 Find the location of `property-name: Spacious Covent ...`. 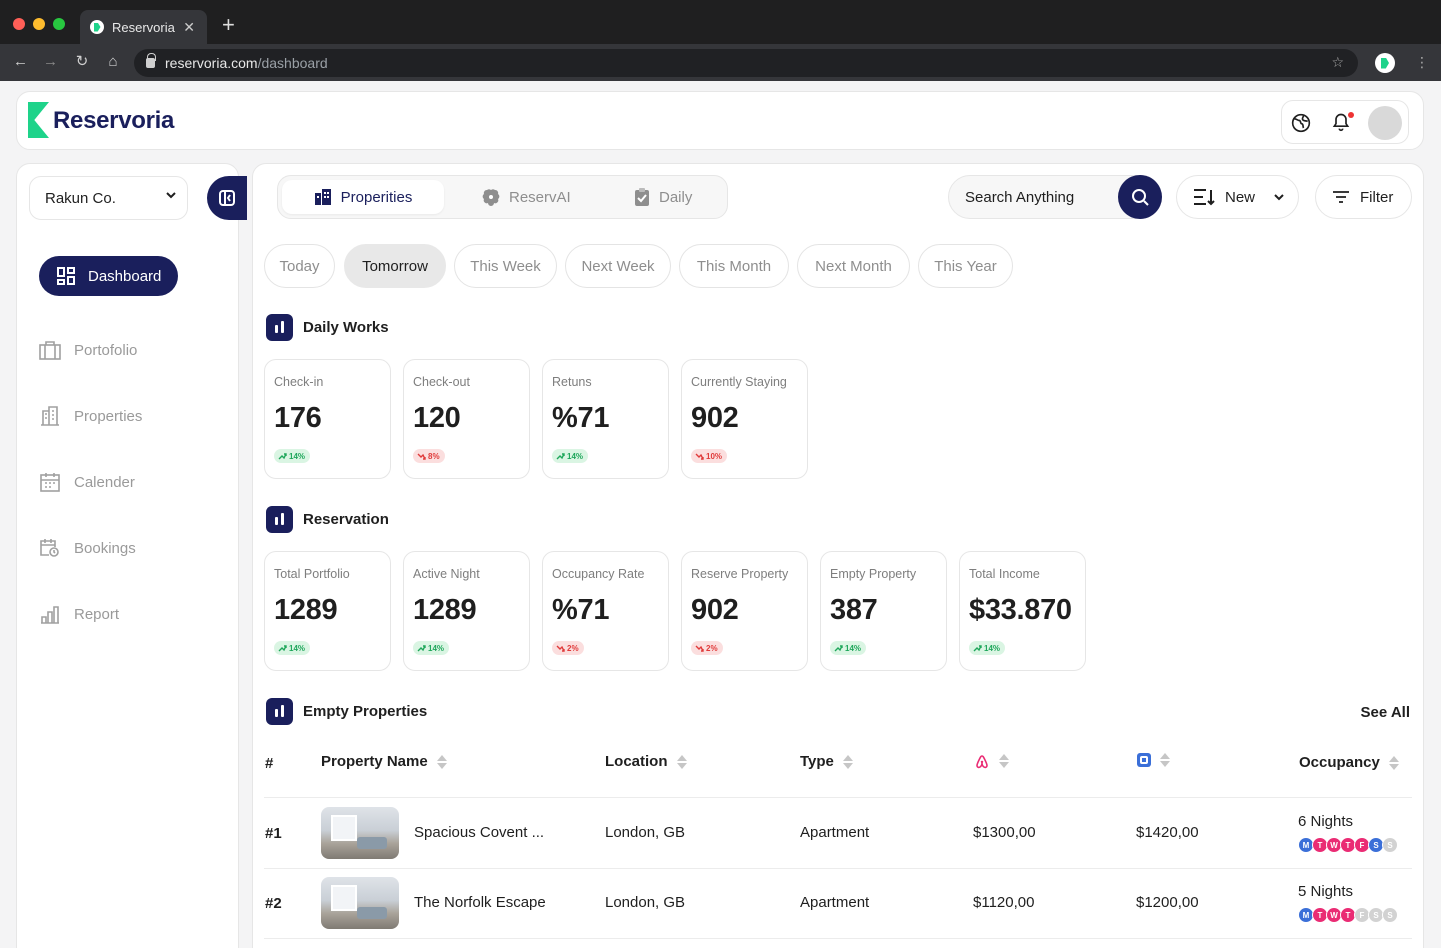

property-name: Spacious Covent ... is located at coordinates (479, 832).